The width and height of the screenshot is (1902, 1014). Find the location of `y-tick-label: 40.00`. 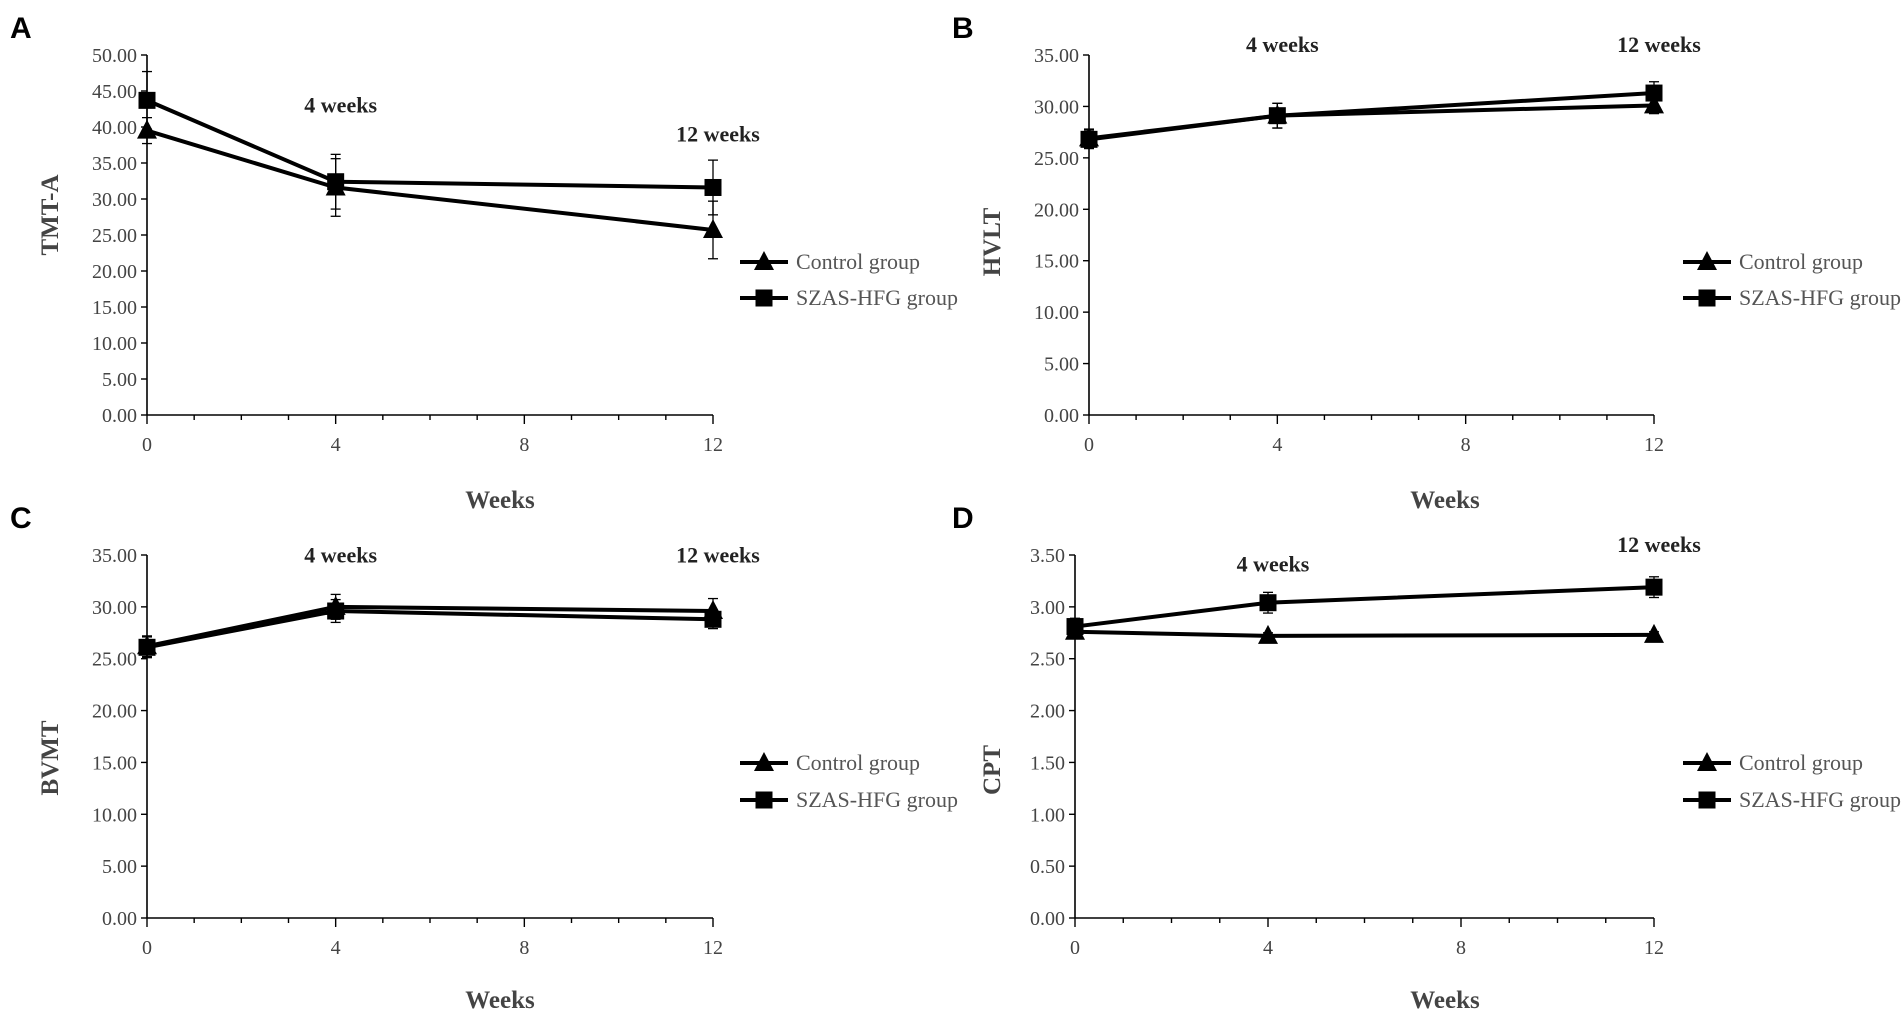

y-tick-label: 40.00 is located at coordinates (114, 128).